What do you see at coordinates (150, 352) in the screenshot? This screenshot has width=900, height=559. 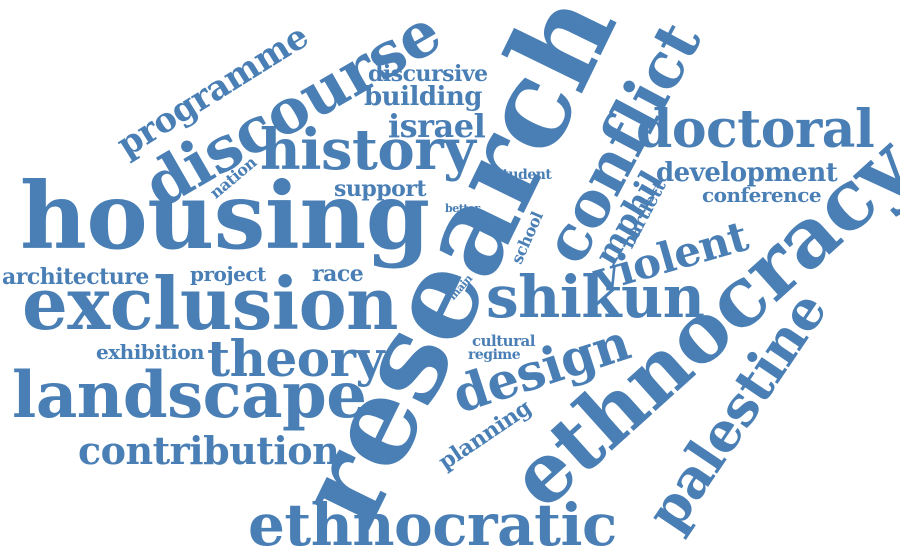 I see `word-exhibition: exhibition` at bounding box center [150, 352].